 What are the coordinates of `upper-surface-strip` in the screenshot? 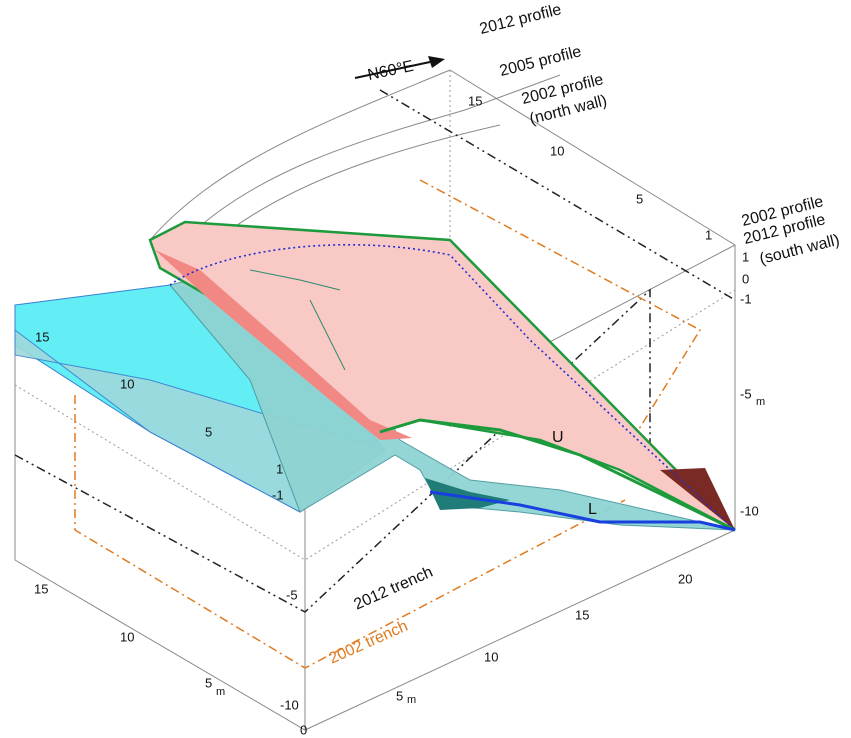 It's located at (283, 345).